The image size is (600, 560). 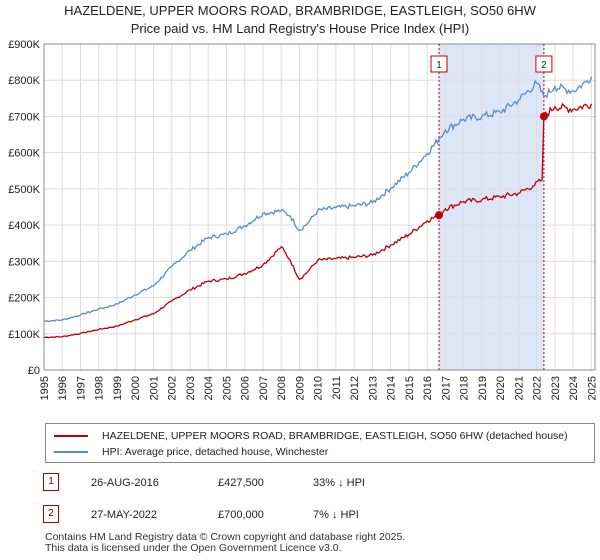 I want to click on x-tick-label: 2024, so click(x=574, y=388).